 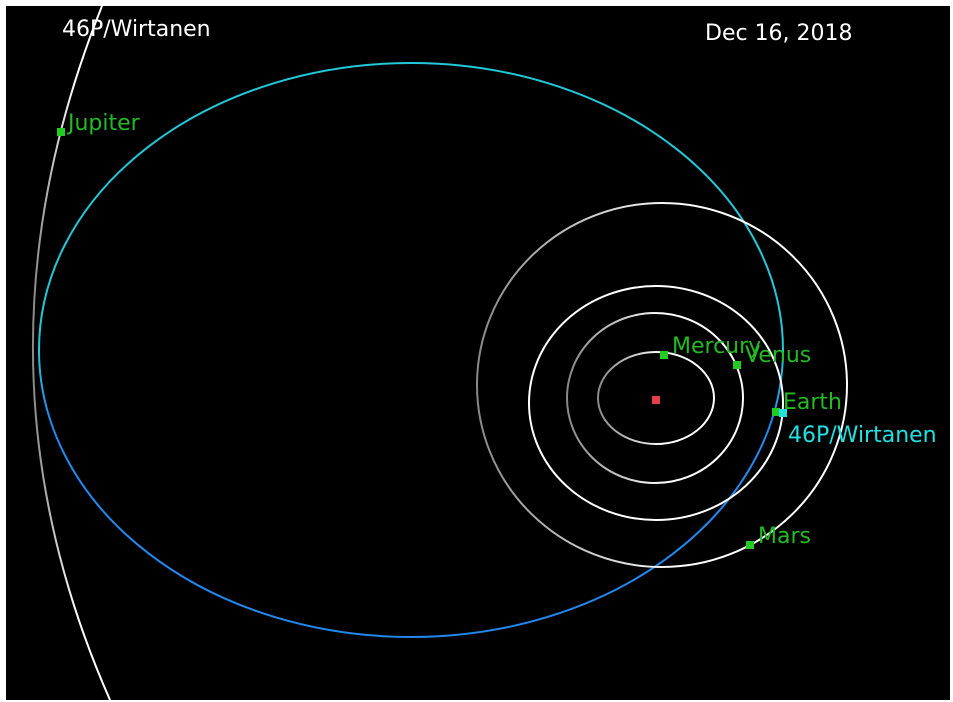 I want to click on title: 46P/Wirtanen, so click(x=136, y=29).